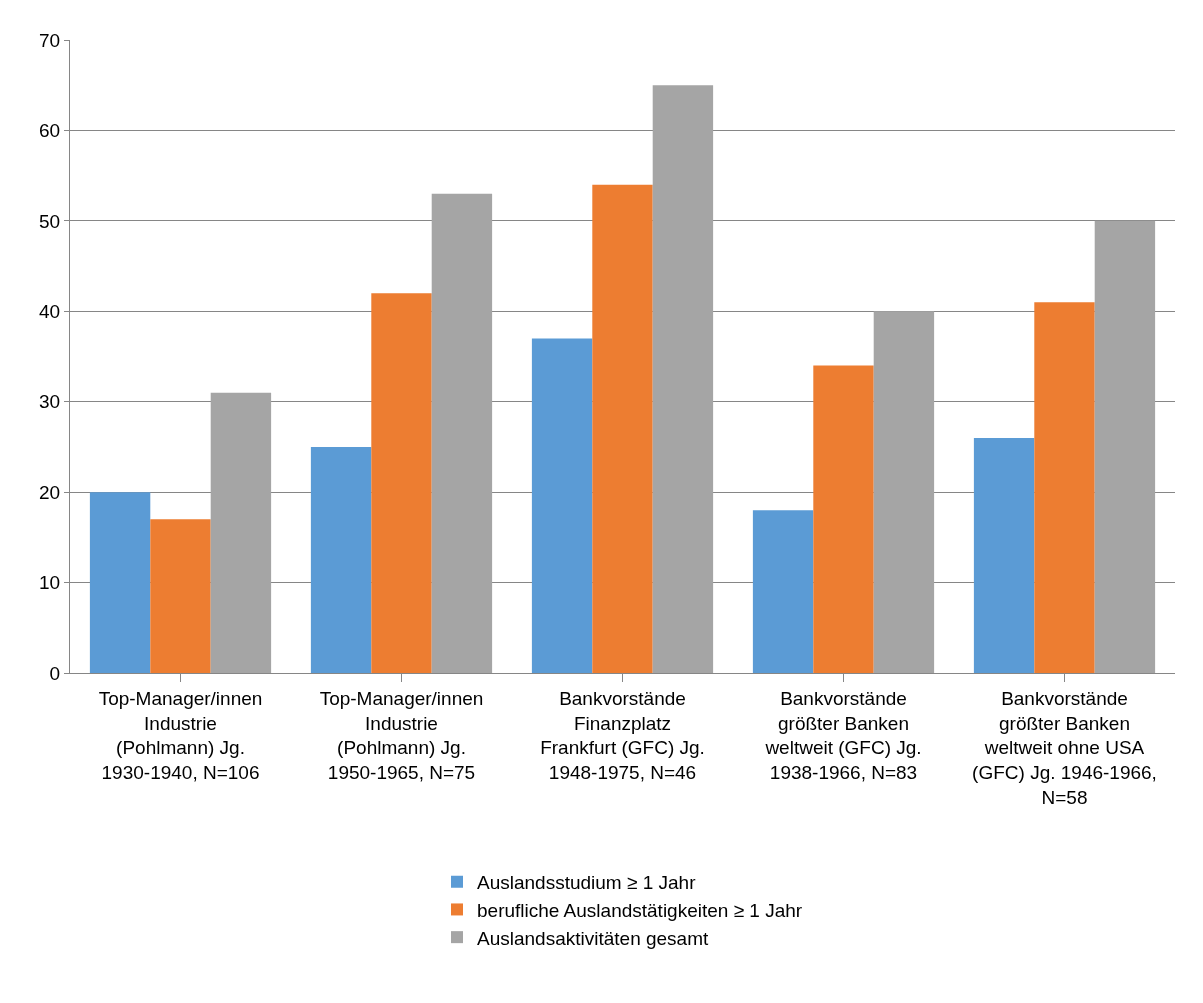 This screenshot has height=1003, width=1203. Describe the element at coordinates (50, 583) in the screenshot. I see `y-tick-label: 10` at that location.